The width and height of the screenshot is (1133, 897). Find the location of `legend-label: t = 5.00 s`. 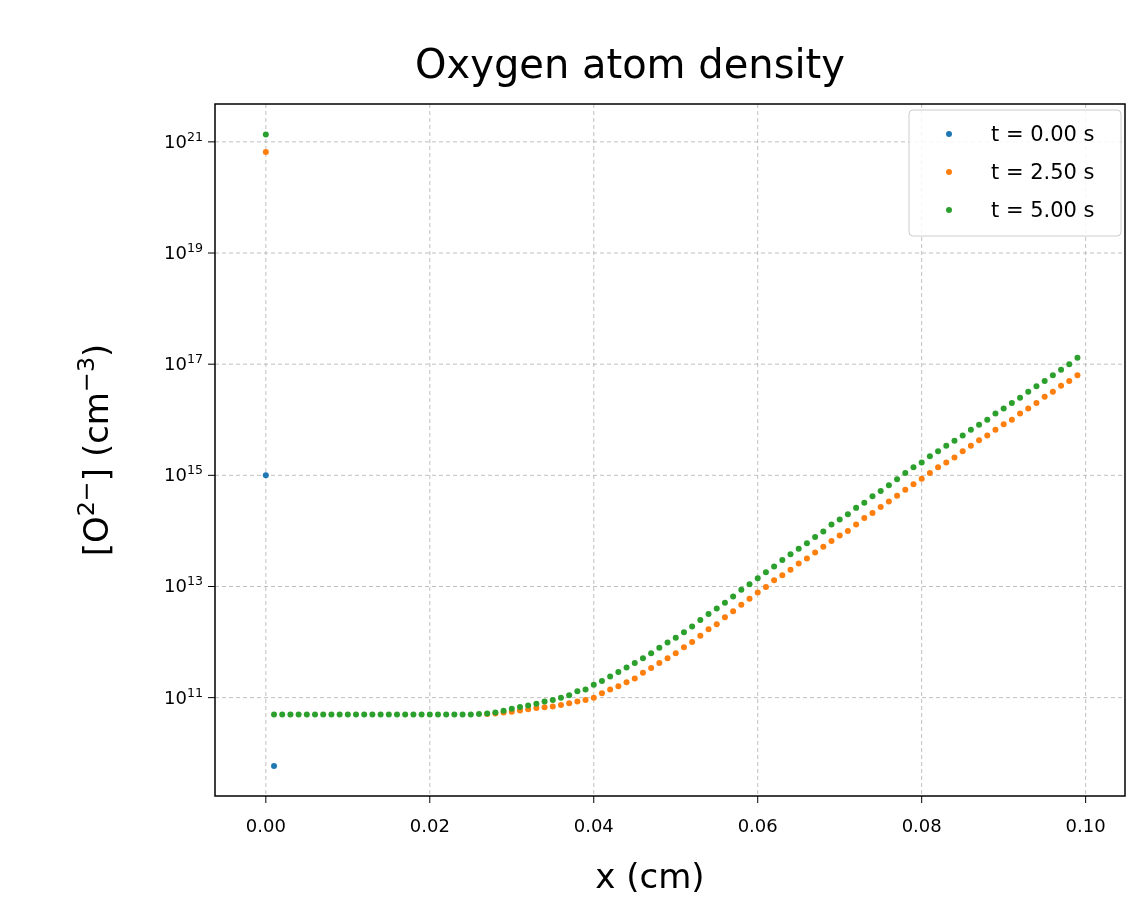

legend-label: t = 5.00 s is located at coordinates (1043, 210).